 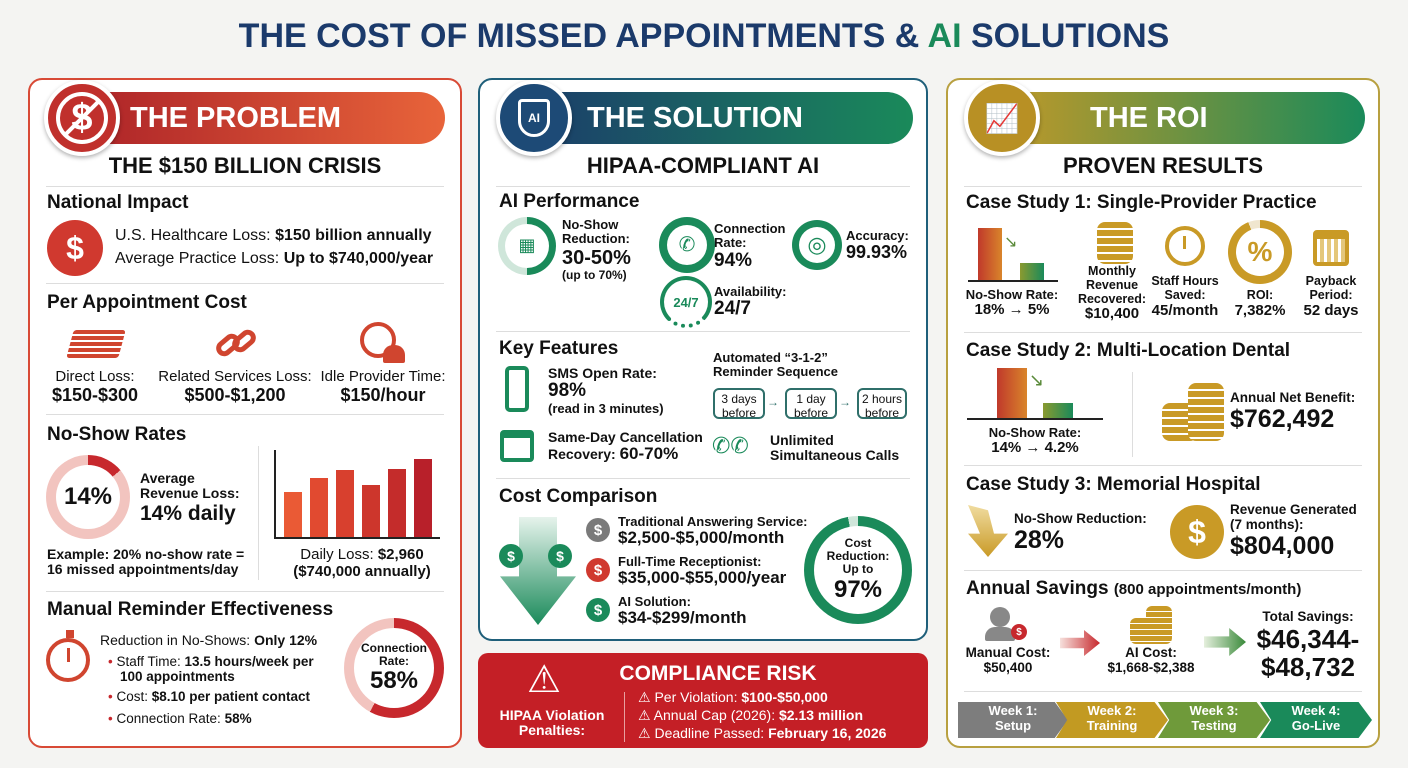 I want to click on label: Recovery:, so click(x=584, y=454).